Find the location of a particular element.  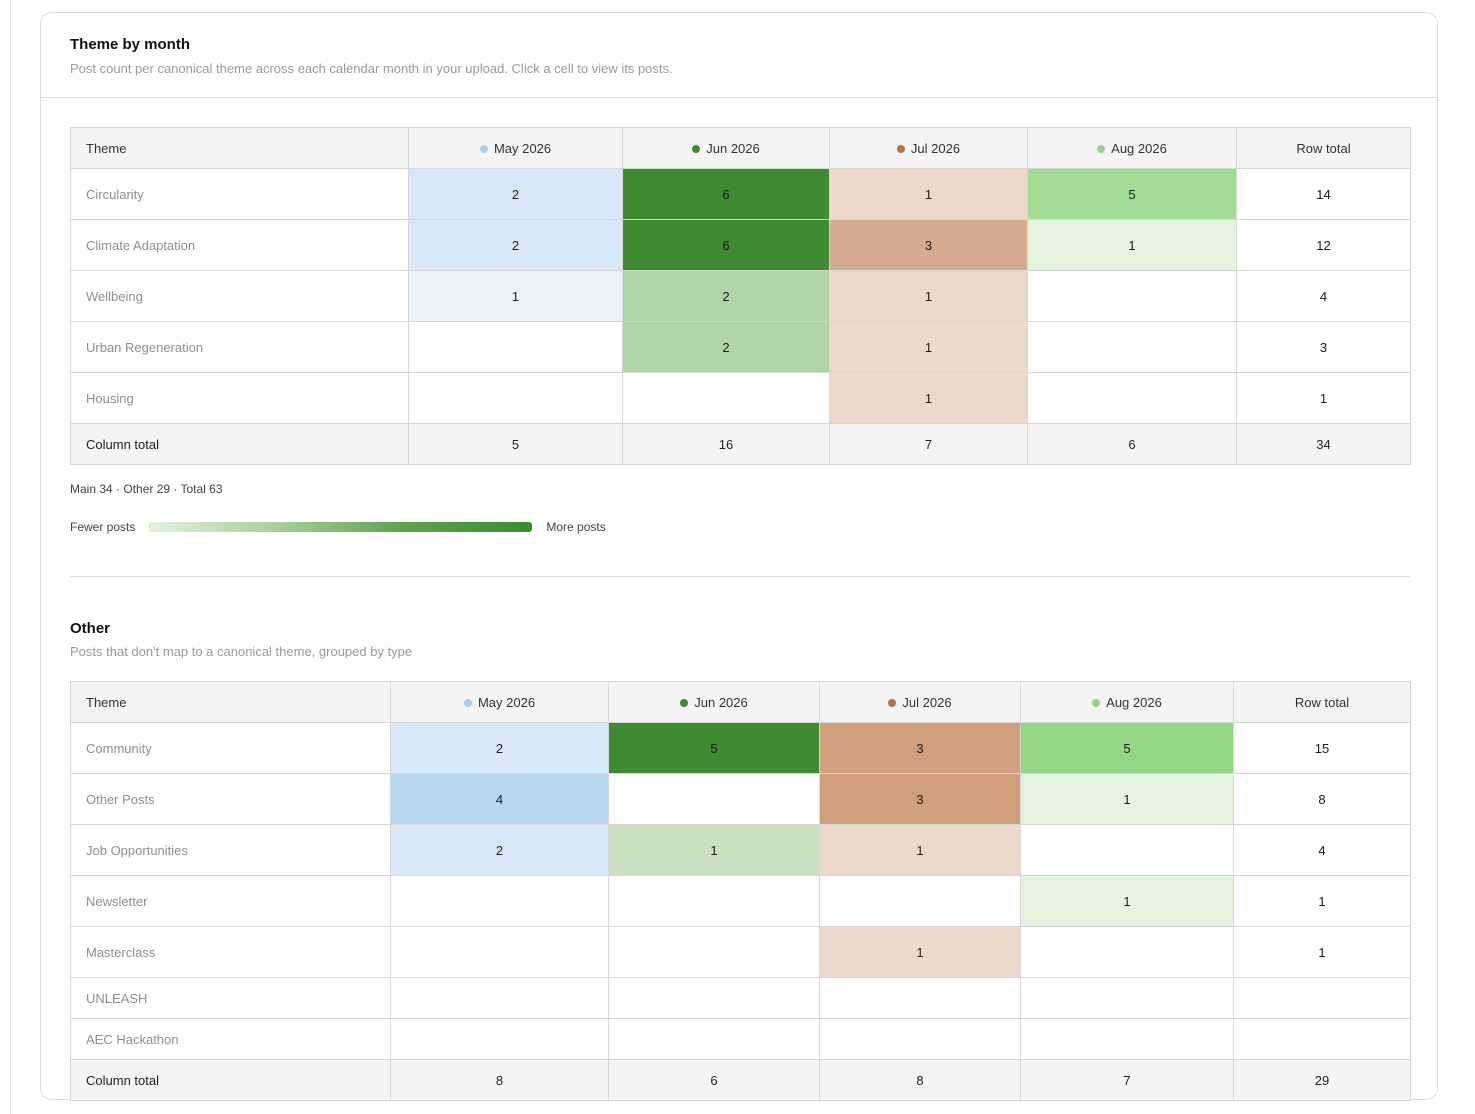

table-row: Circularity 2 6 1 5 14 is located at coordinates (740, 194).